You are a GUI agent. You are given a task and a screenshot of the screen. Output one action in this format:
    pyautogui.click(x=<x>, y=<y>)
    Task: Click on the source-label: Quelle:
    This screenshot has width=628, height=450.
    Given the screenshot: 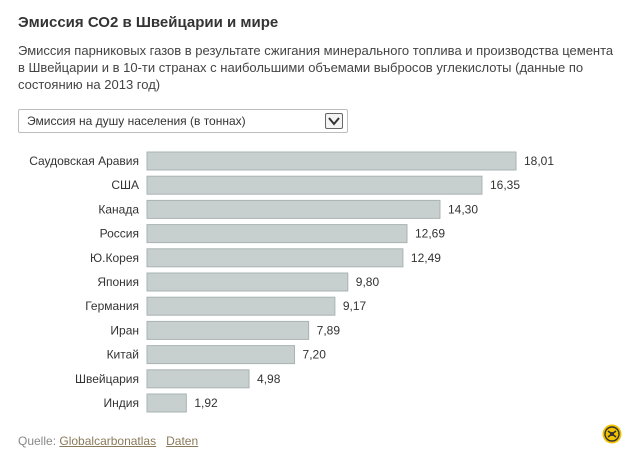 What is the action you would take?
    pyautogui.click(x=37, y=441)
    